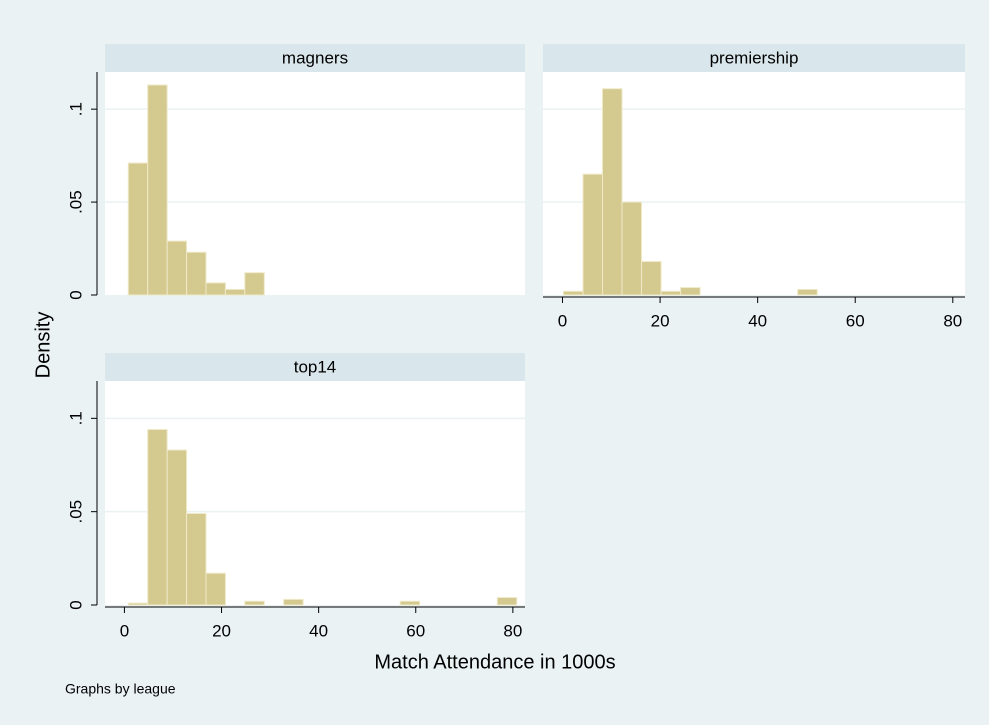 The height and width of the screenshot is (725, 989). I want to click on panel-title: premiership, so click(754, 57).